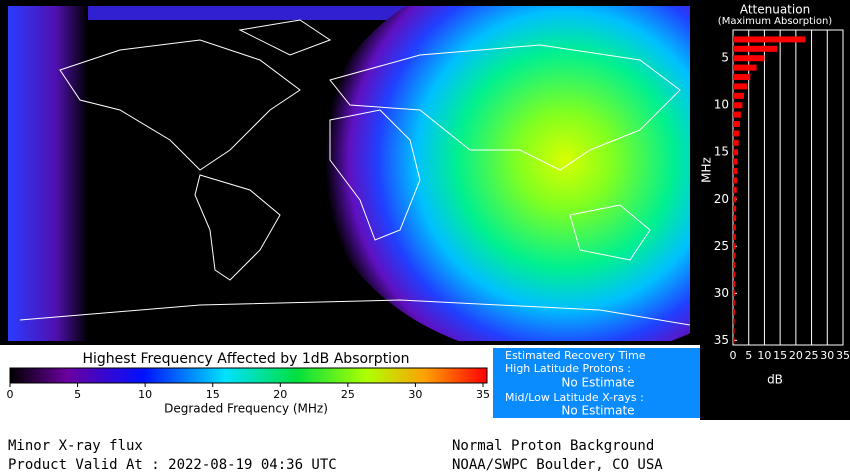 The height and width of the screenshot is (475, 850). I want to click on x-tick-label: 0, so click(733, 355).